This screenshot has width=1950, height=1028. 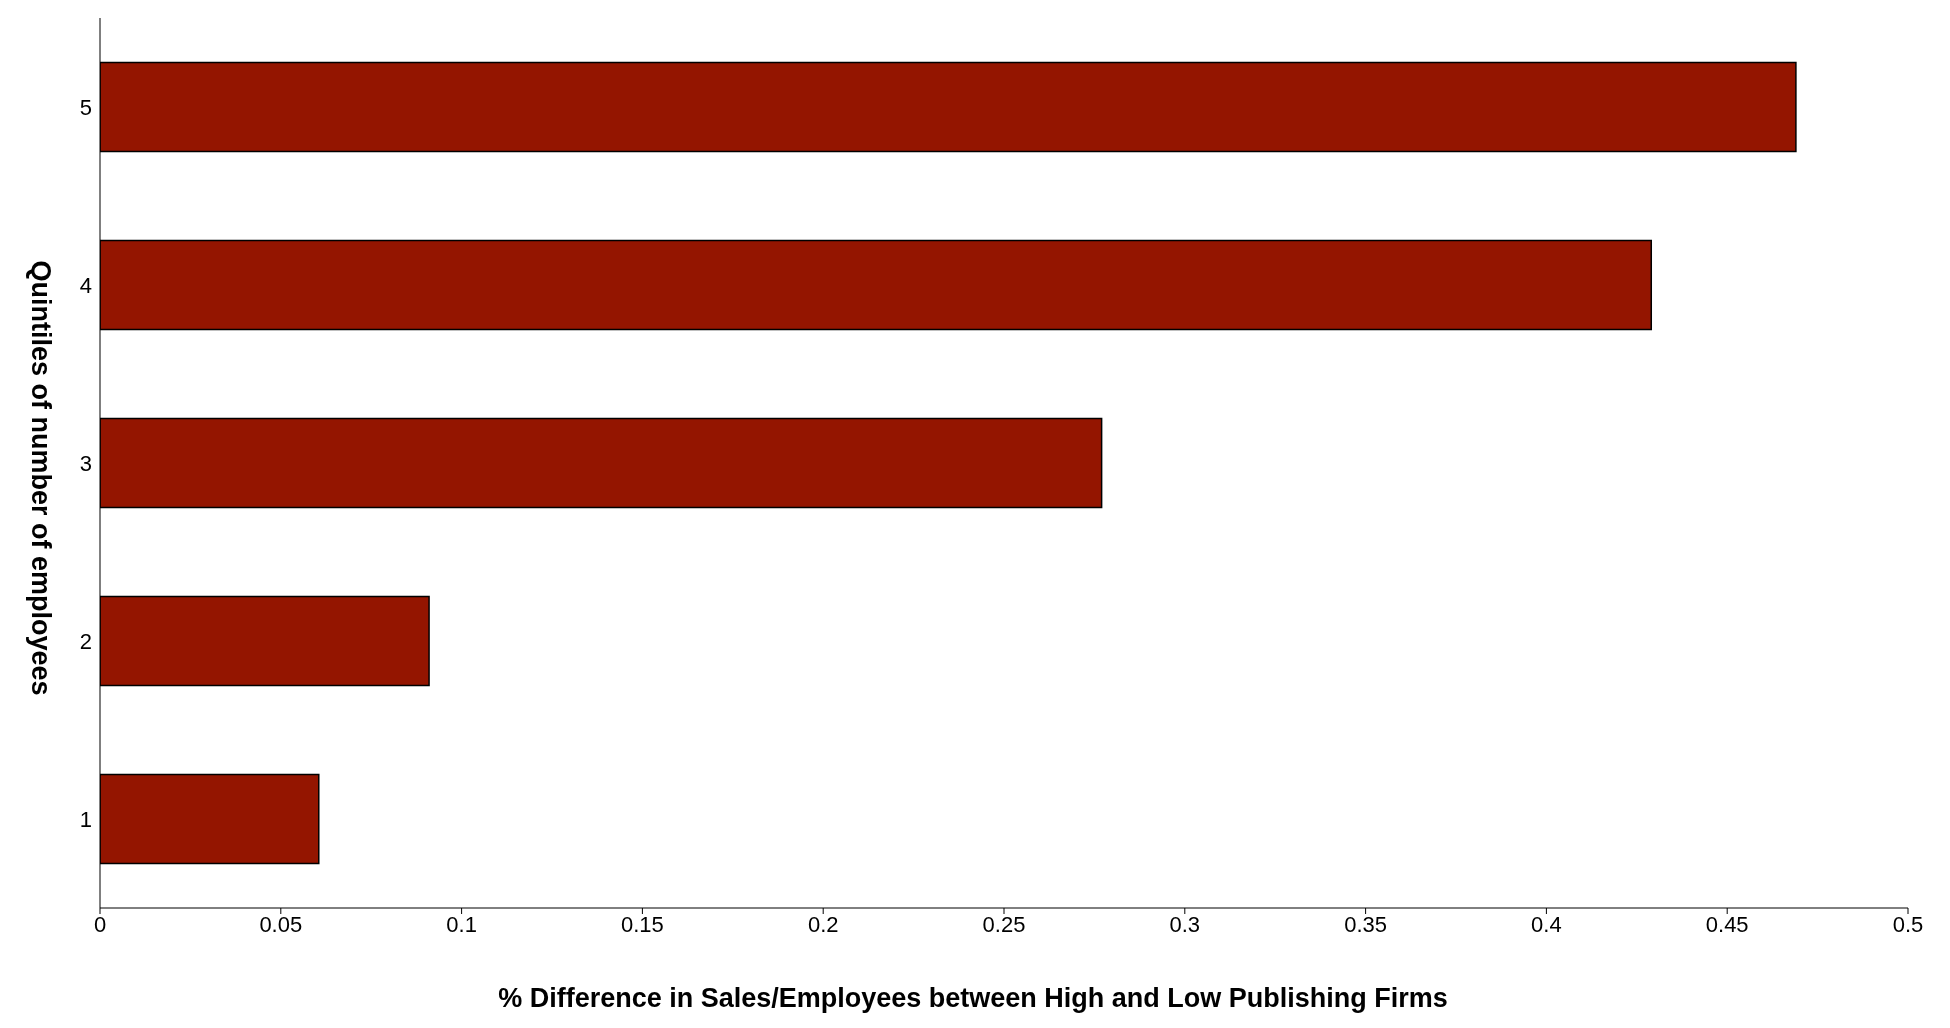 I want to click on x-tick-label: 0.1, so click(x=461, y=924).